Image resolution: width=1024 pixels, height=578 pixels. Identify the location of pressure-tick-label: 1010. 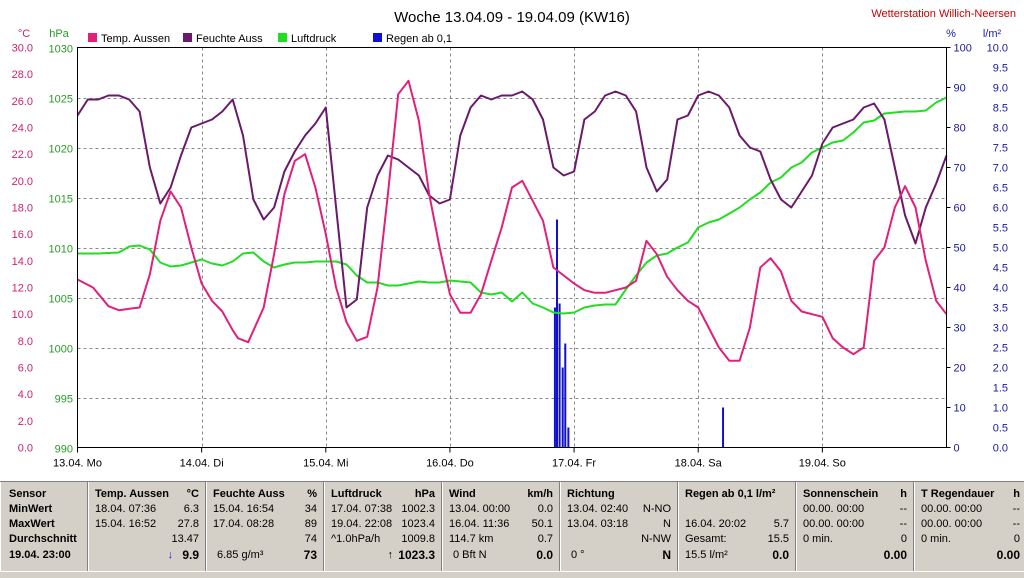
(61, 250).